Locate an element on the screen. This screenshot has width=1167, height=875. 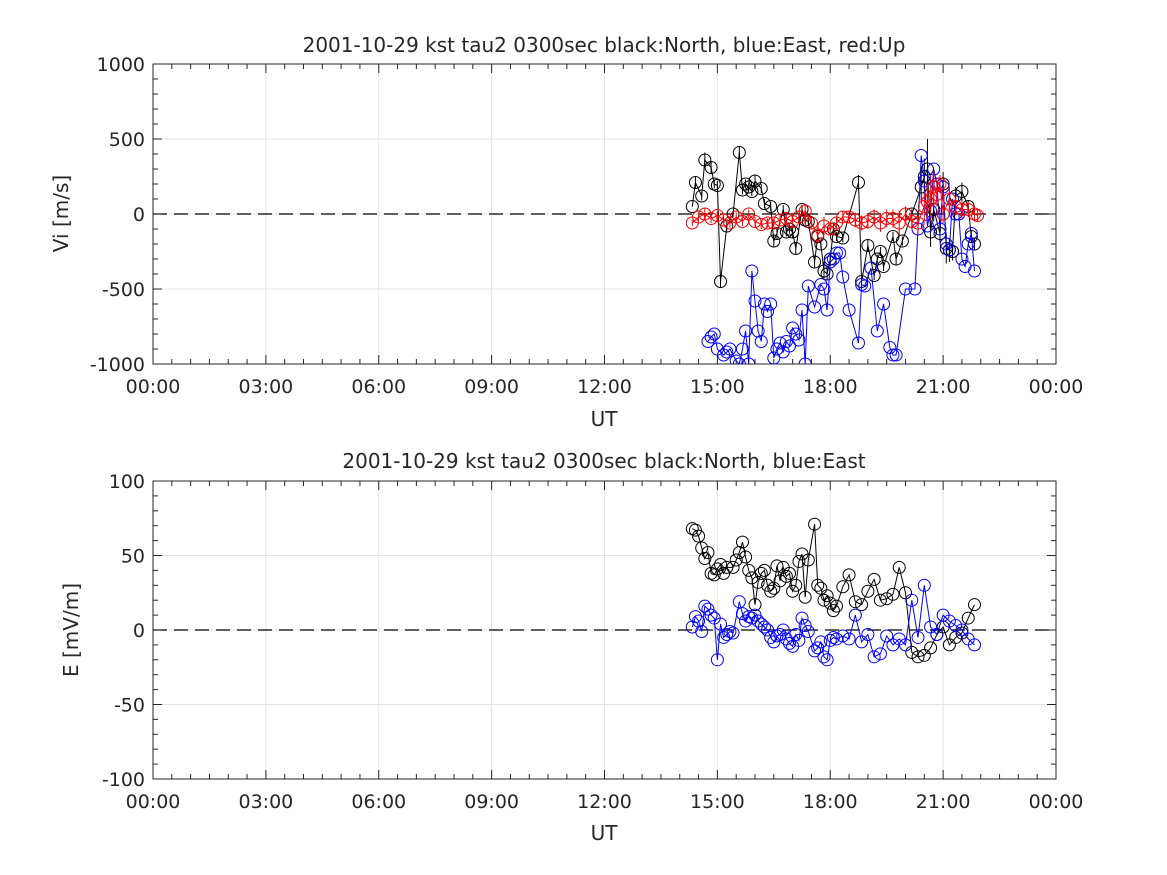
velocity-y-tick-label: -500 is located at coordinates (123, 290).